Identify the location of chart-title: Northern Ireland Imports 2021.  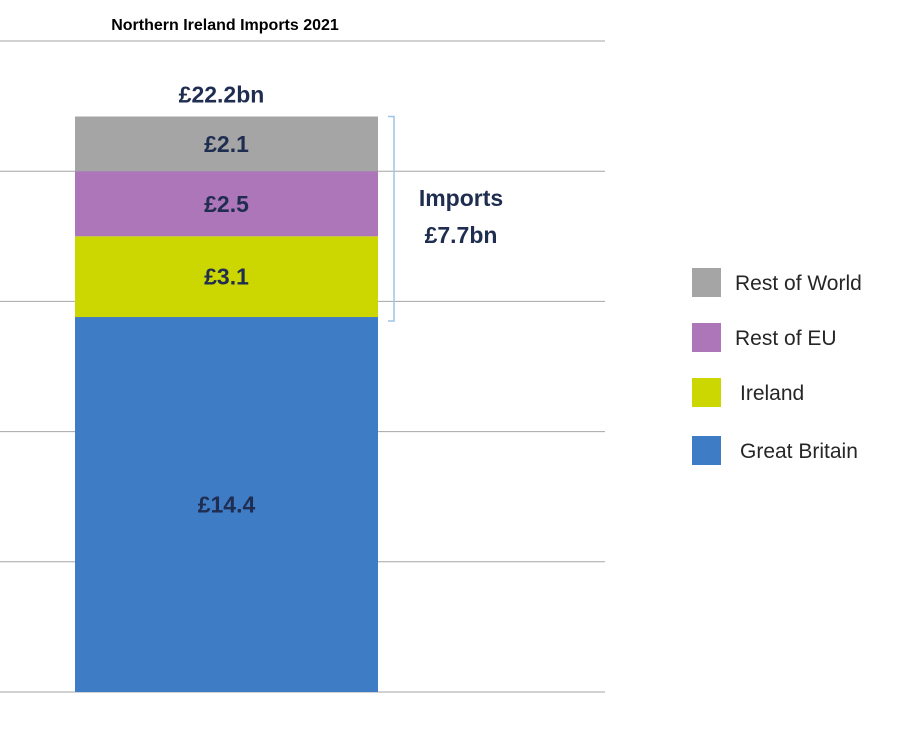
(225, 25).